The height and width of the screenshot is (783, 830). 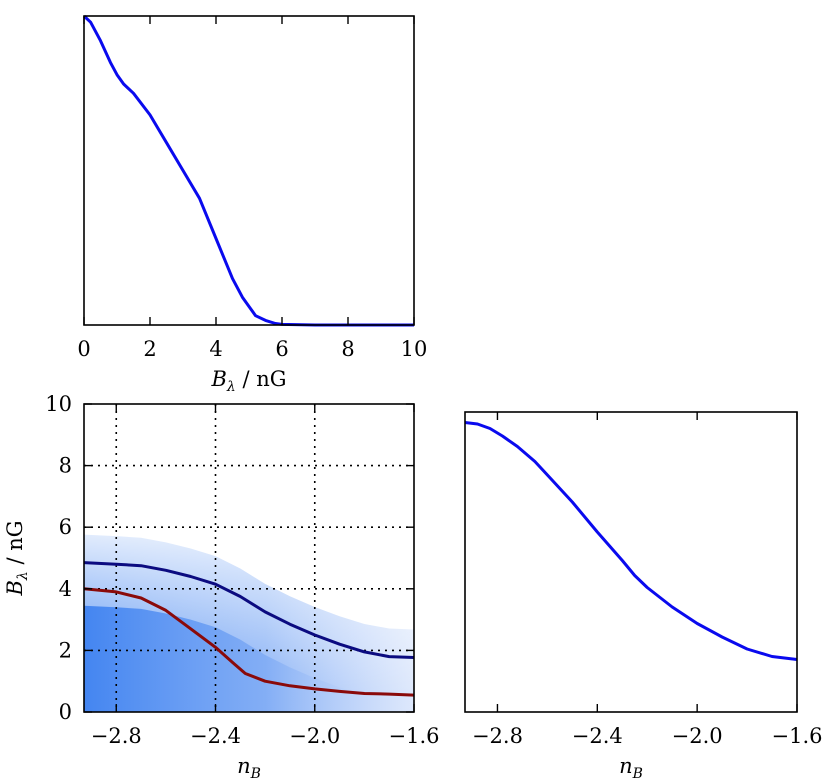 I want to click on shading-fade, so click(x=249, y=616).